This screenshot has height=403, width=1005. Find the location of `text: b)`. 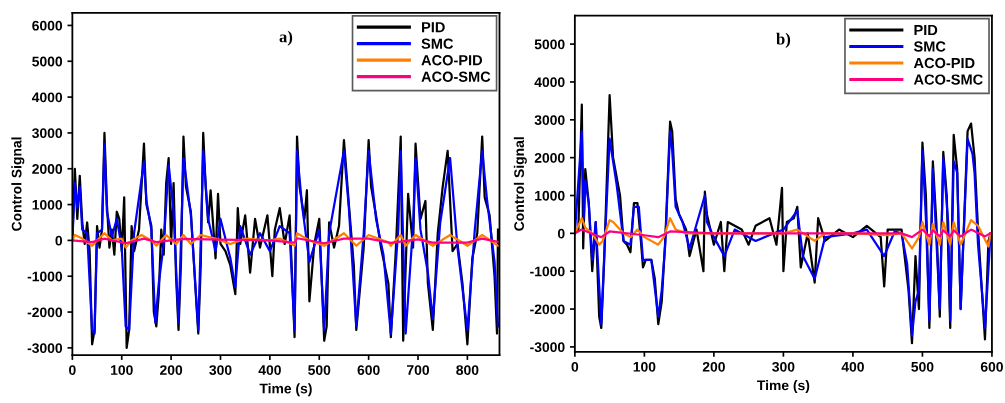

text: b) is located at coordinates (783, 40).